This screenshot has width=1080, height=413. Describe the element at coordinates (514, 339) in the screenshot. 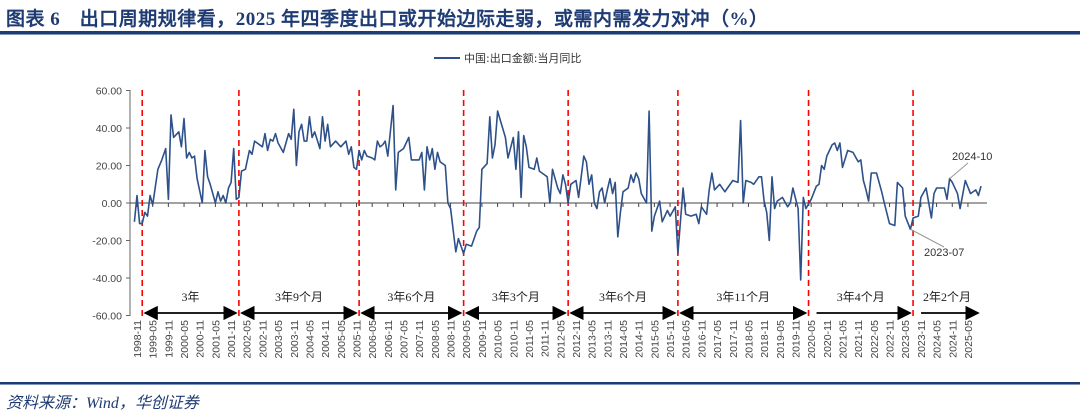

I see `x-tick-label: 2010-11` at that location.